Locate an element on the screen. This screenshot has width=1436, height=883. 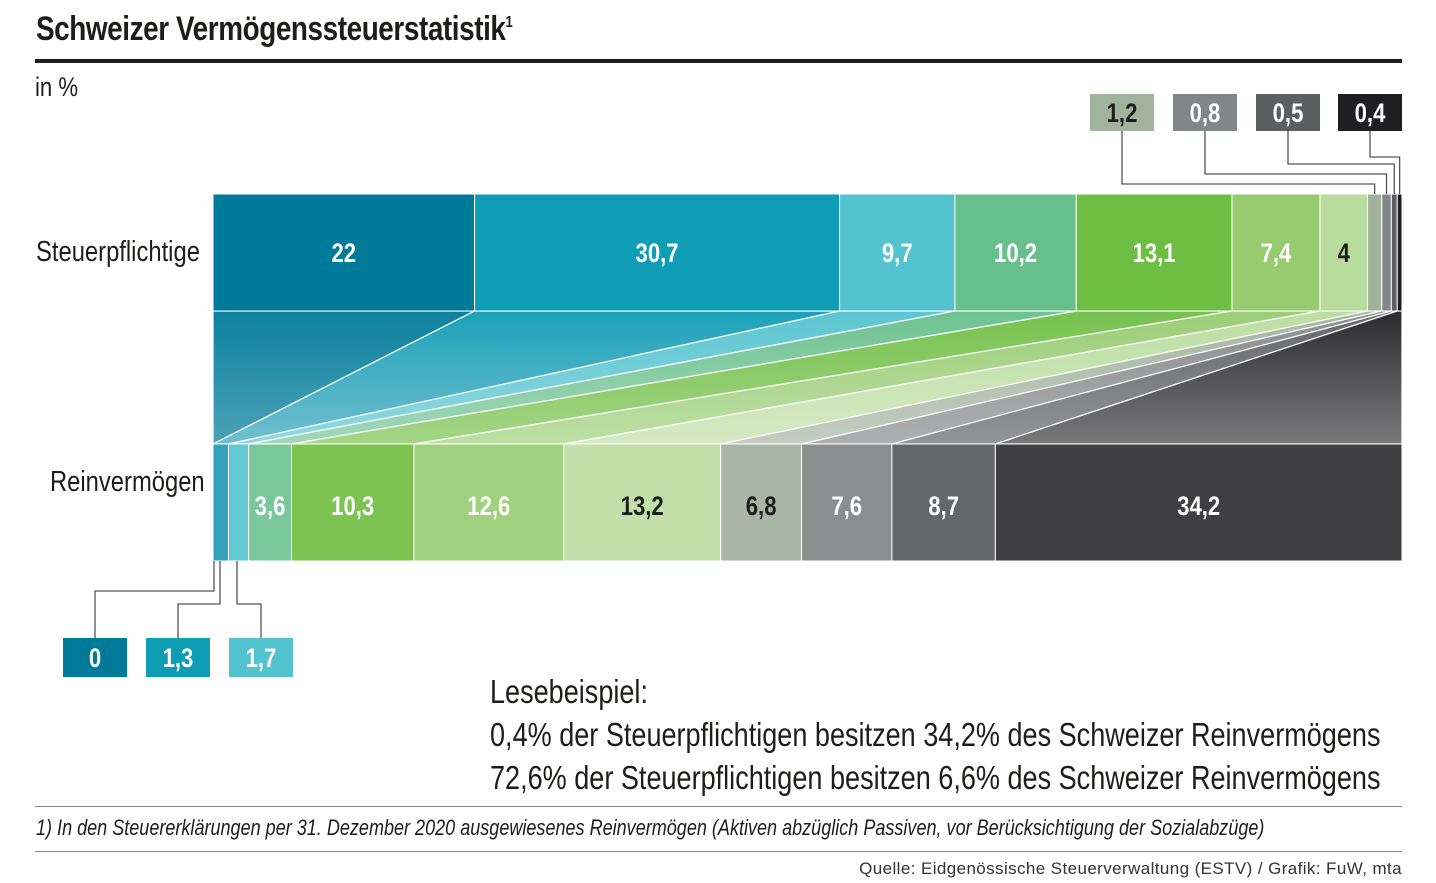
data-label-reinvermoegen: 6,8 is located at coordinates (761, 507).